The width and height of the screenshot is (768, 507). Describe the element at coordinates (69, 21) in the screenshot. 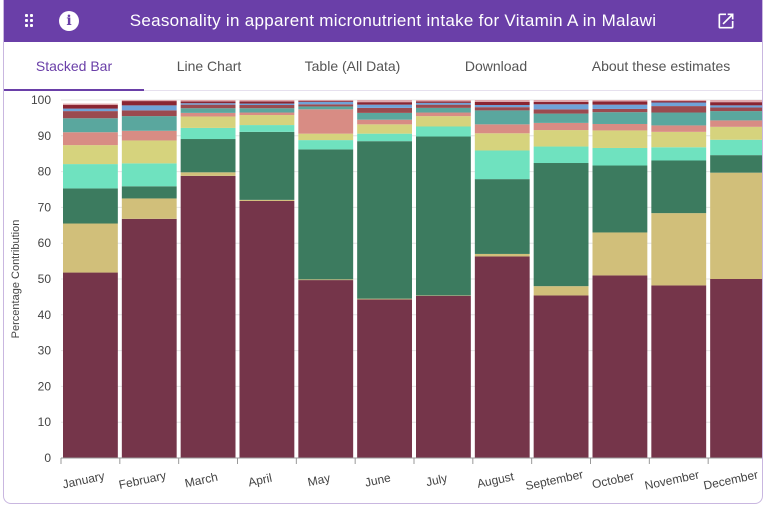

I see `info-icon: i` at that location.